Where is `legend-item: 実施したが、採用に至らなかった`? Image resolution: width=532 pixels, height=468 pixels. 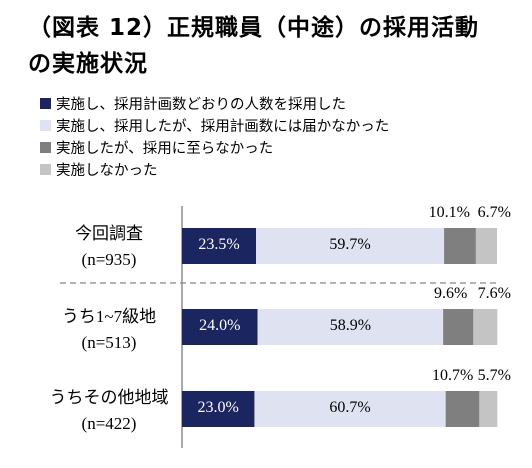
legend-item: 実施したが、採用に至らなかった is located at coordinates (214, 147).